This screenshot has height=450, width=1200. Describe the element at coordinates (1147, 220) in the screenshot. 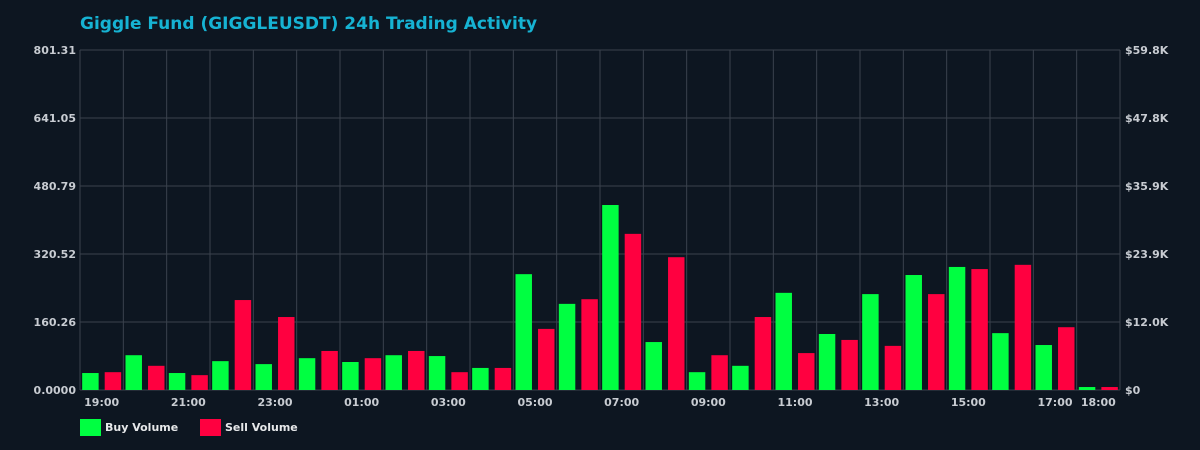

I see `right-y-axis: $0 $12.0K $23.9K $35.9K $47.8K $59.8K` at that location.